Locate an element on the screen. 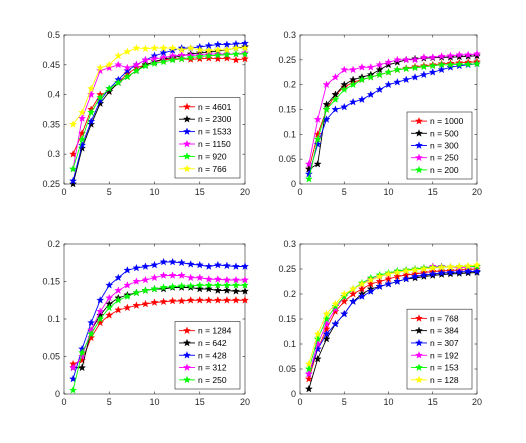 The image size is (526, 443). y-tick-label: 0.1 is located at coordinates (53, 319).